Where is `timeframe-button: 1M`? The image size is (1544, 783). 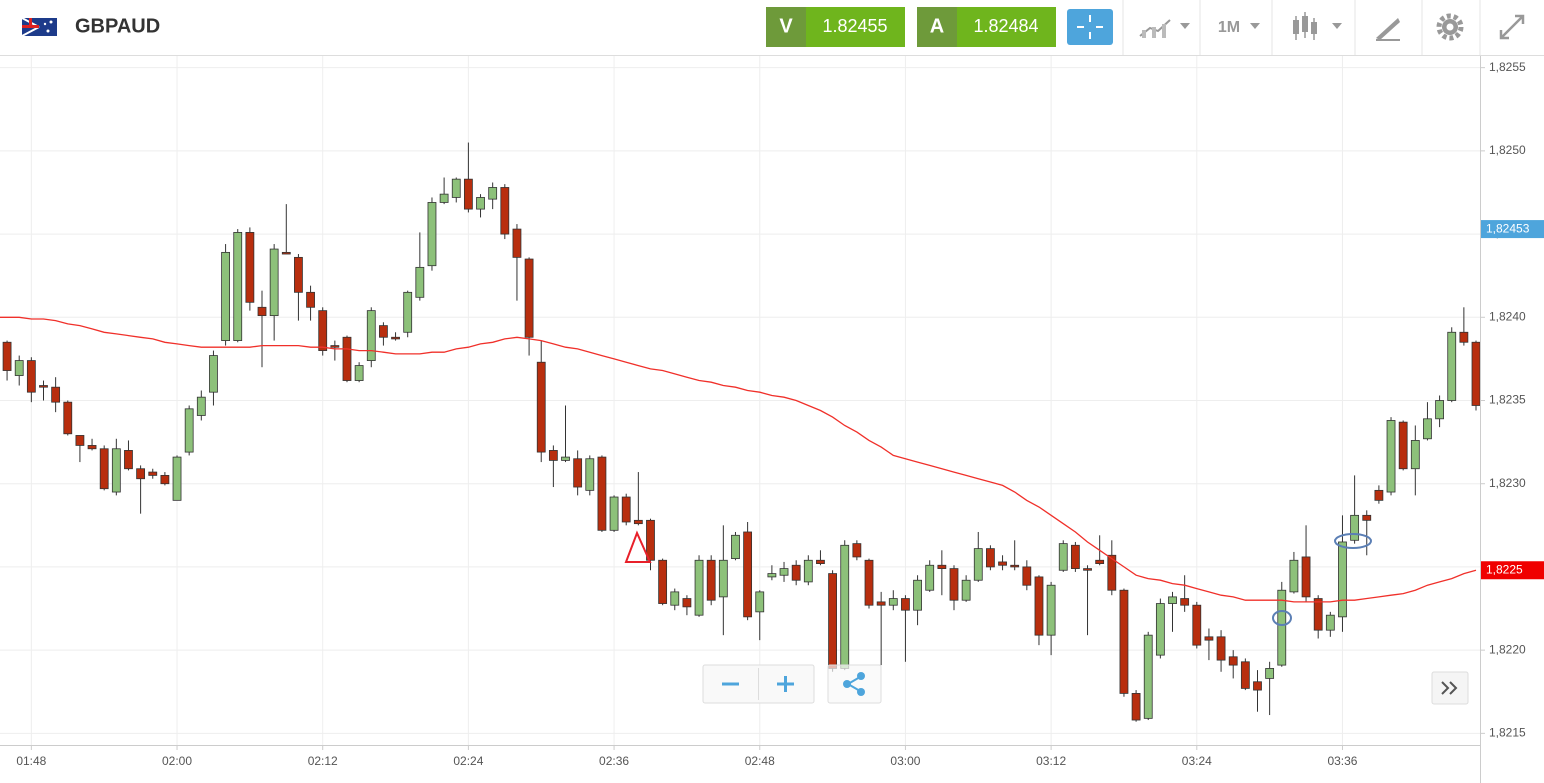 timeframe-button: 1M is located at coordinates (1239, 27).